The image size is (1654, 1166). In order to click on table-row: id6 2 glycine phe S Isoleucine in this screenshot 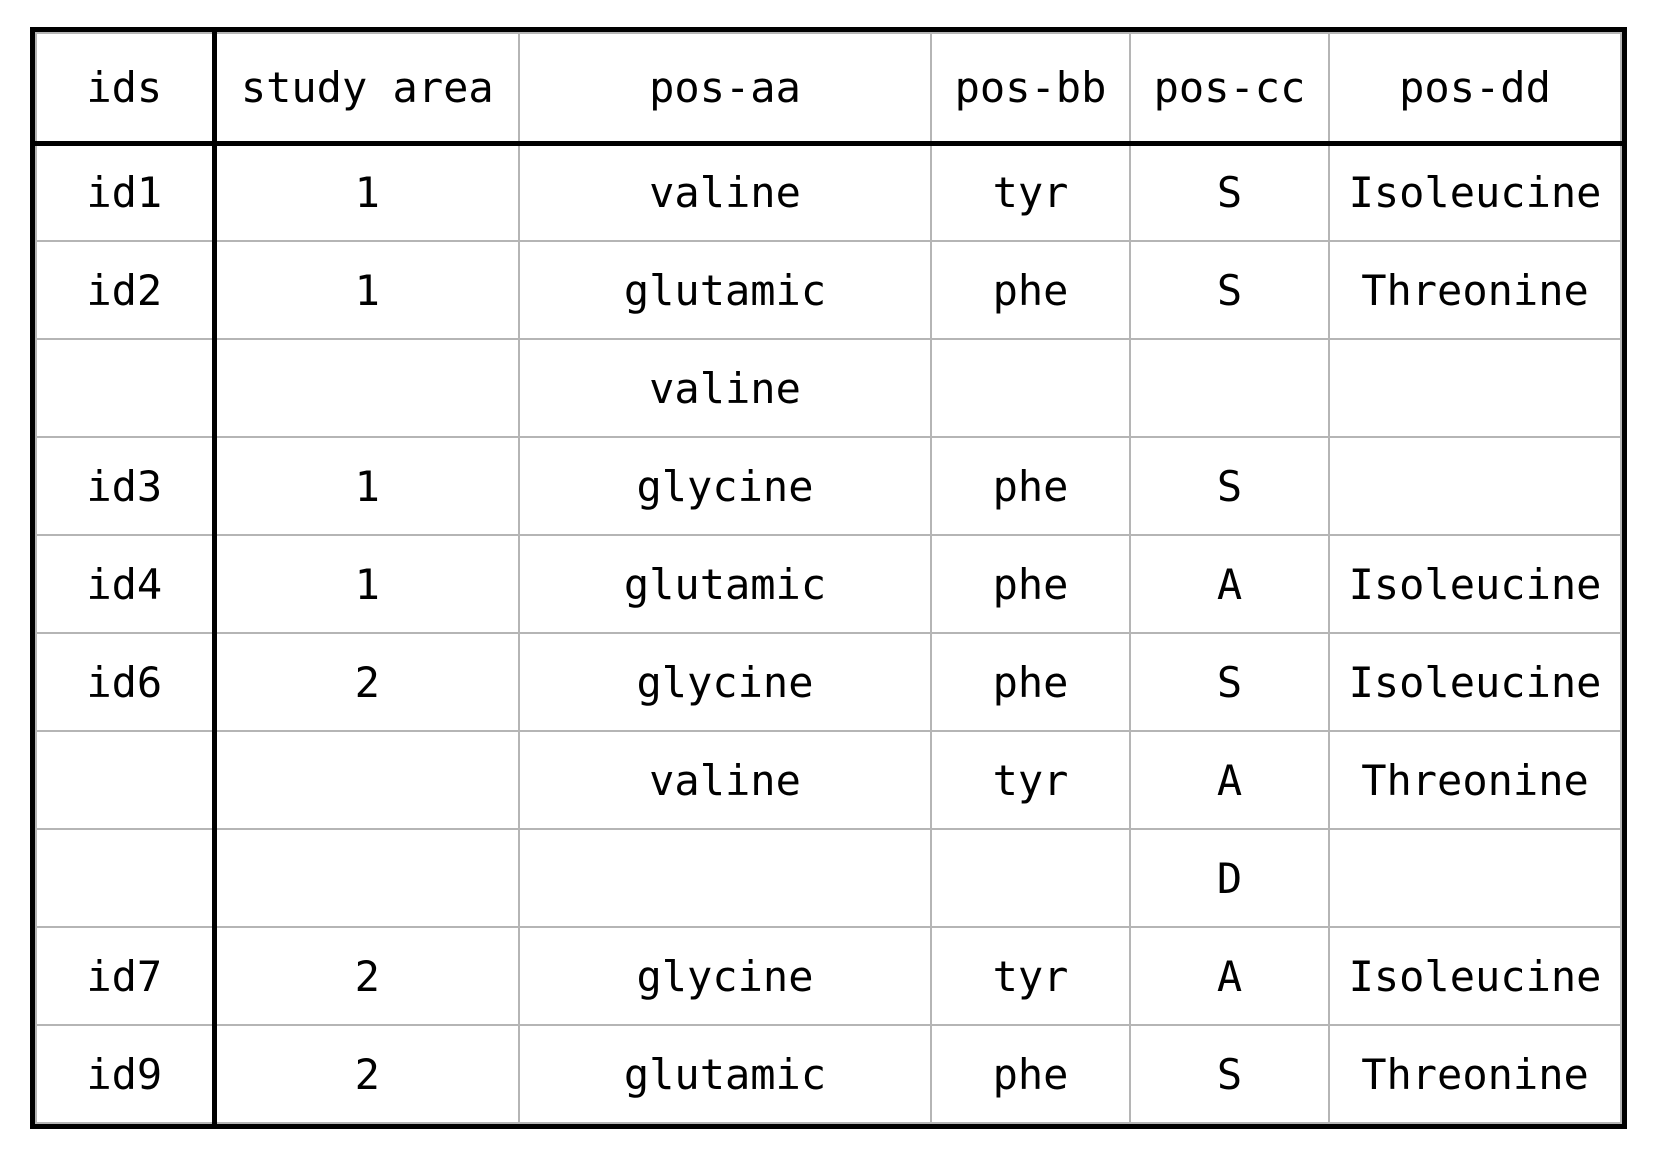, I will do `click(828, 682)`.